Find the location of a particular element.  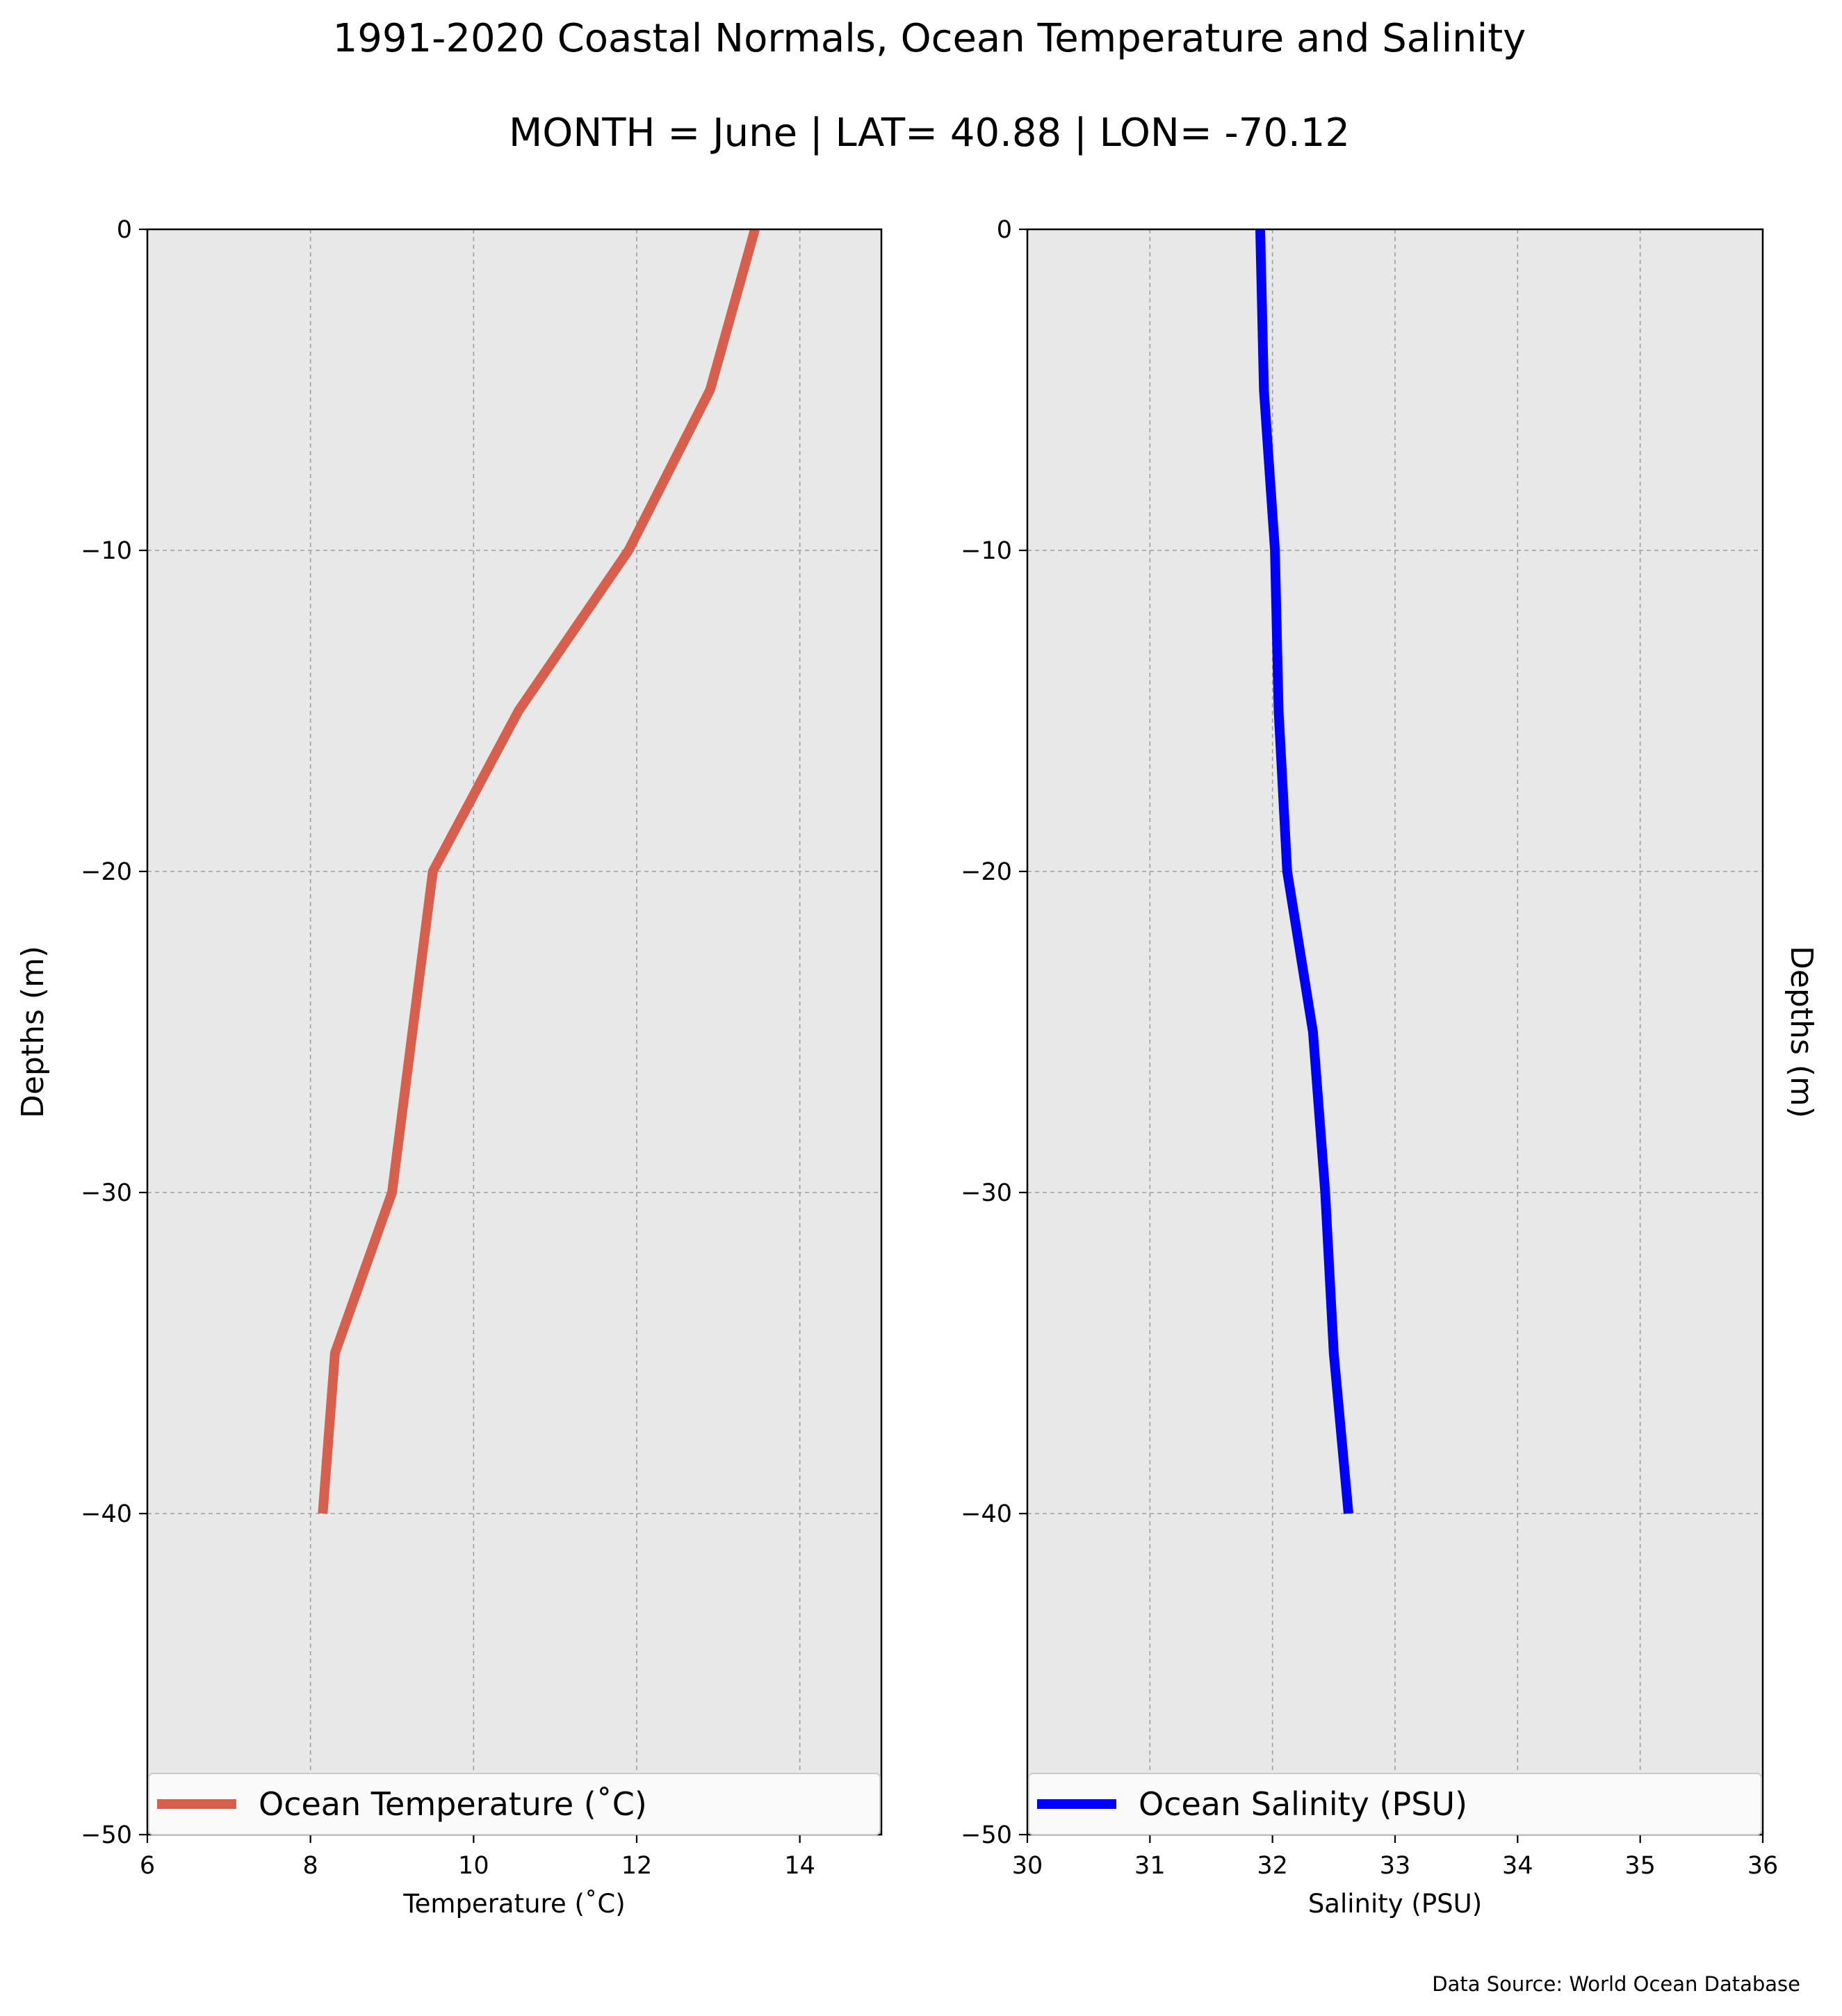

salinity-legend-box is located at coordinates (1395, 1804).